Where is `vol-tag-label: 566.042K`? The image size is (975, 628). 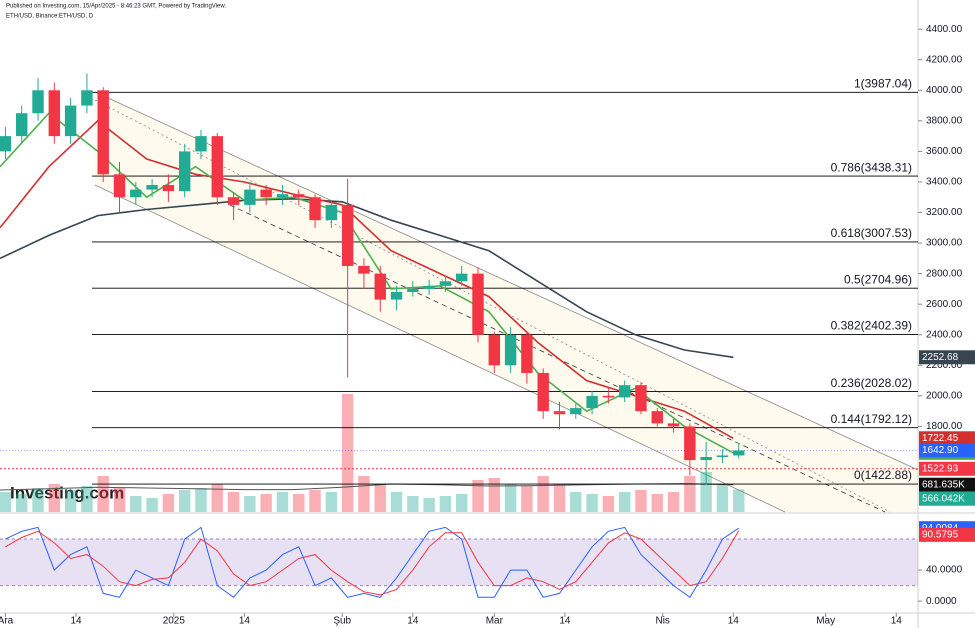
vol-tag-label: 566.042K is located at coordinates (943, 498).